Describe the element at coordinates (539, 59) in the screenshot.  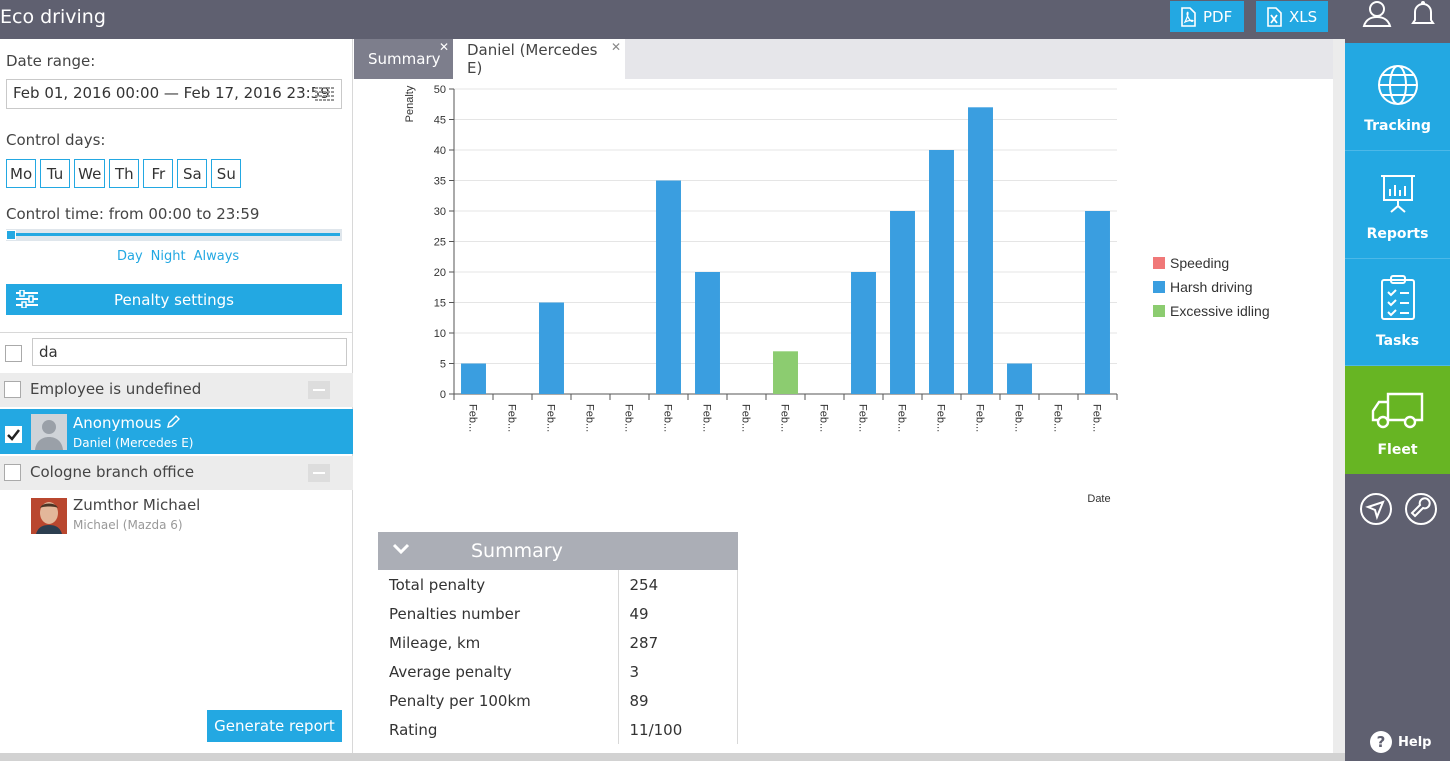
I see `tab-daniel: Daniel (Mercedes E) ✕` at that location.